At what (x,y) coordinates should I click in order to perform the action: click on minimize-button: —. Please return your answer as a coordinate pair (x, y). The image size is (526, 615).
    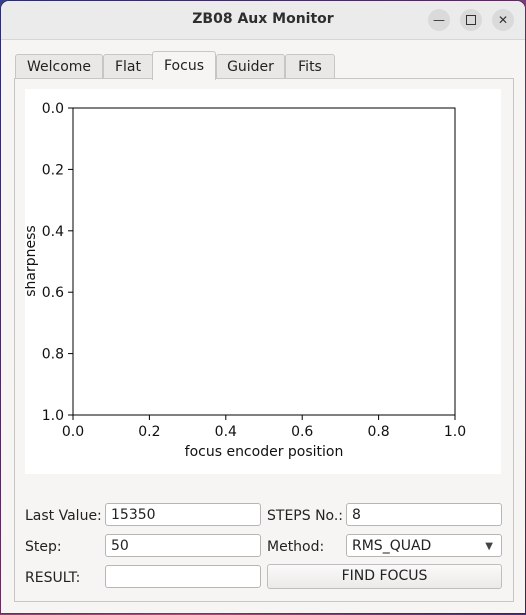
    Looking at the image, I should click on (439, 20).